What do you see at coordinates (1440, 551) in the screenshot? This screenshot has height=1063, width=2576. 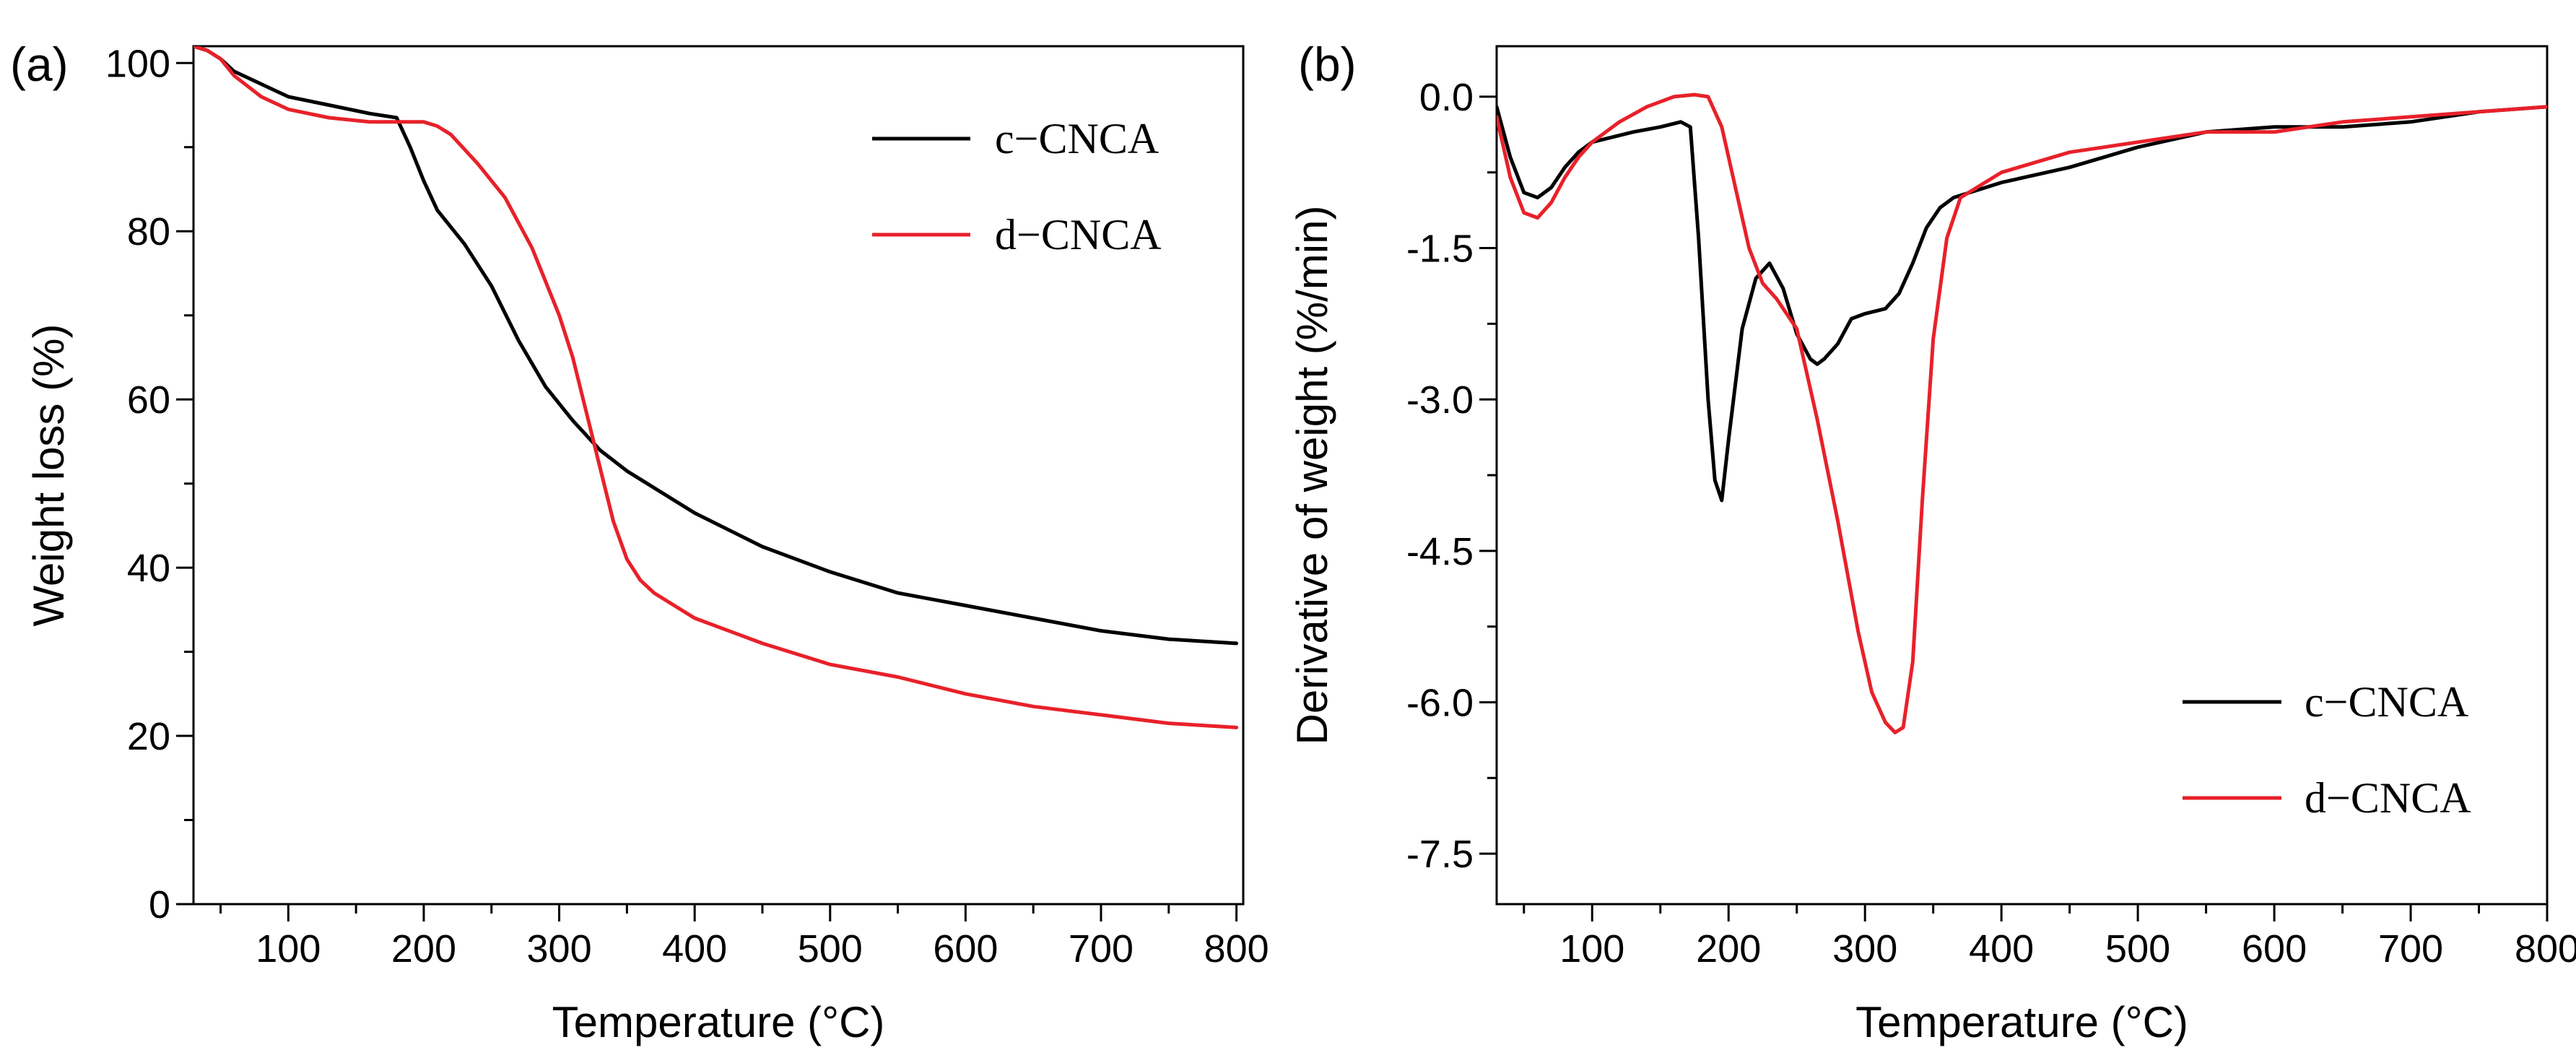 I see `y-tick-label: -4.5` at bounding box center [1440, 551].